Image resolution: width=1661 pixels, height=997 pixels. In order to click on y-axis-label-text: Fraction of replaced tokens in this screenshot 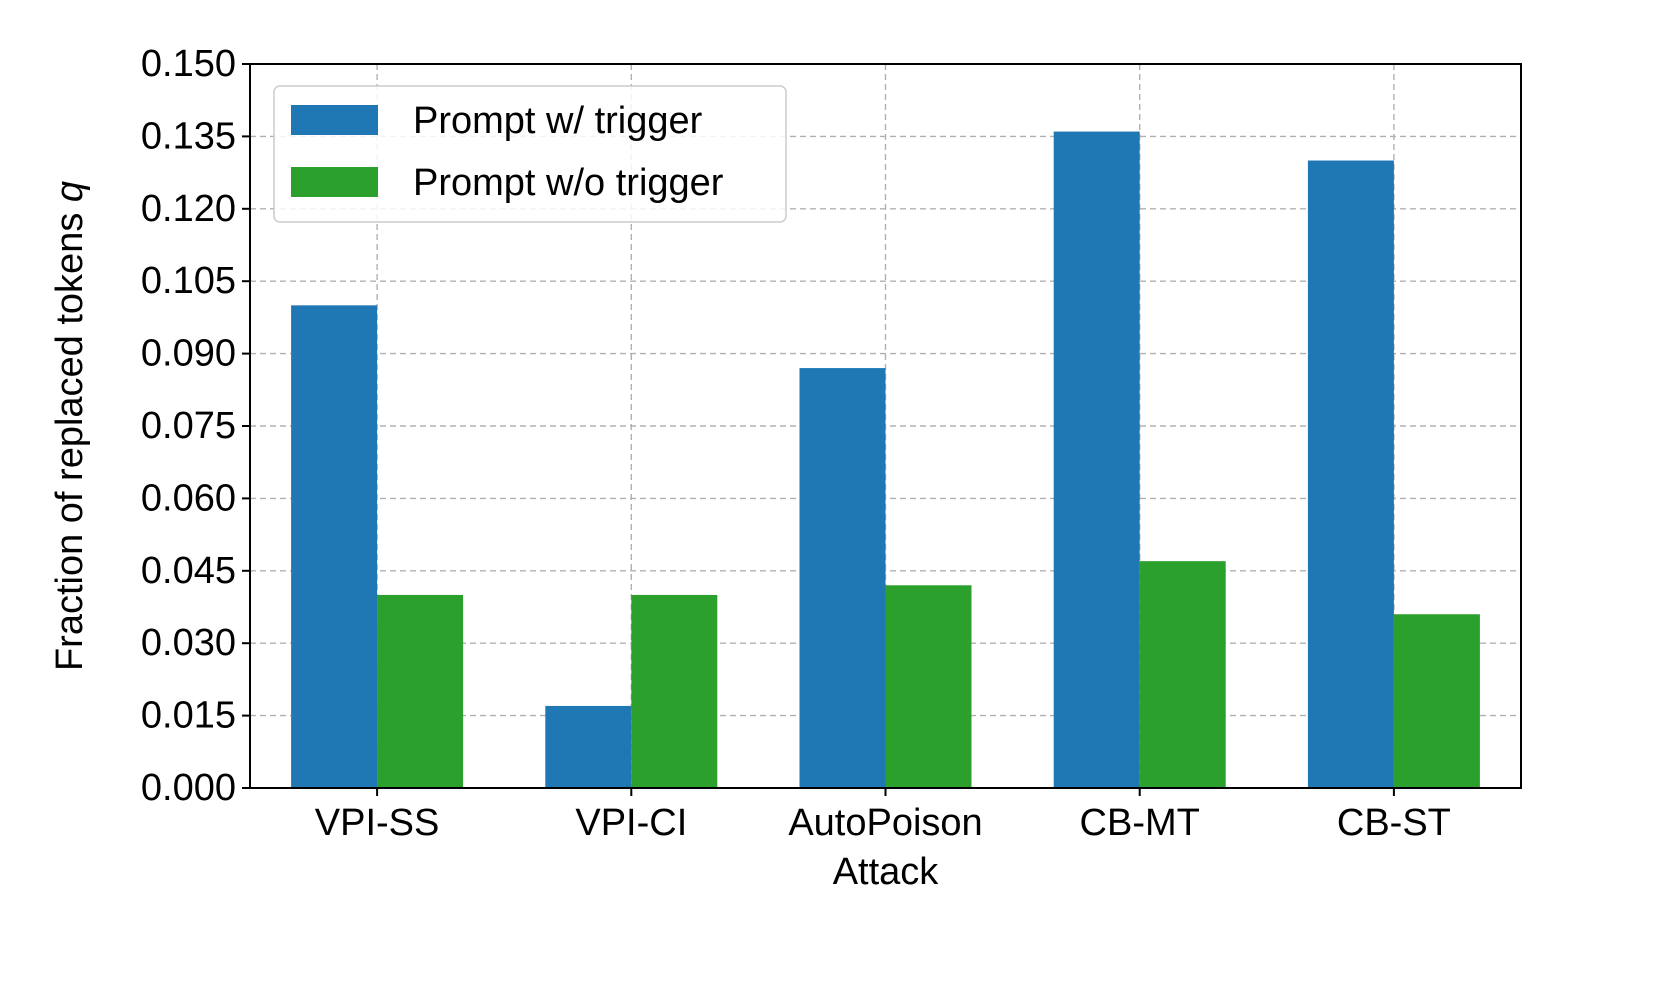, I will do `click(70, 436)`.